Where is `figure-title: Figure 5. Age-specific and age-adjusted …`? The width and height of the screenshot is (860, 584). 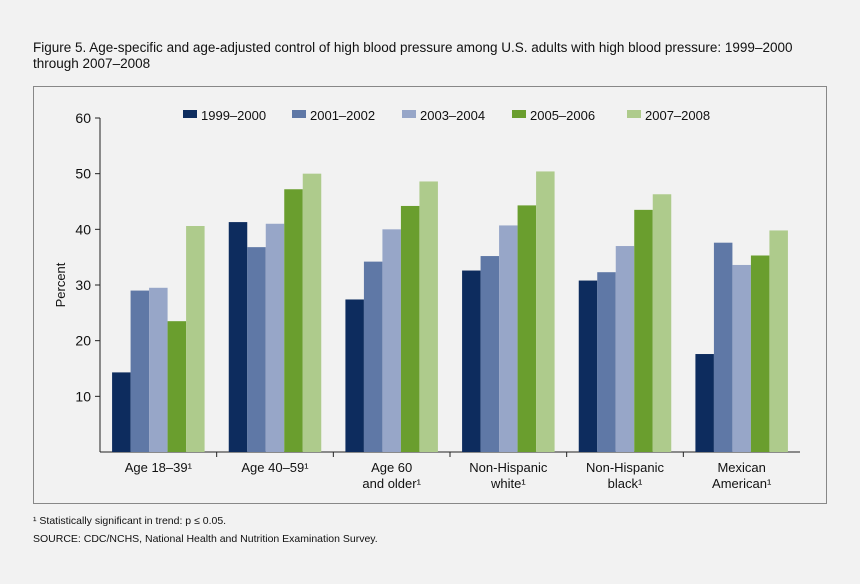 figure-title: Figure 5. Age-specific and age-adjusted … is located at coordinates (413, 55).